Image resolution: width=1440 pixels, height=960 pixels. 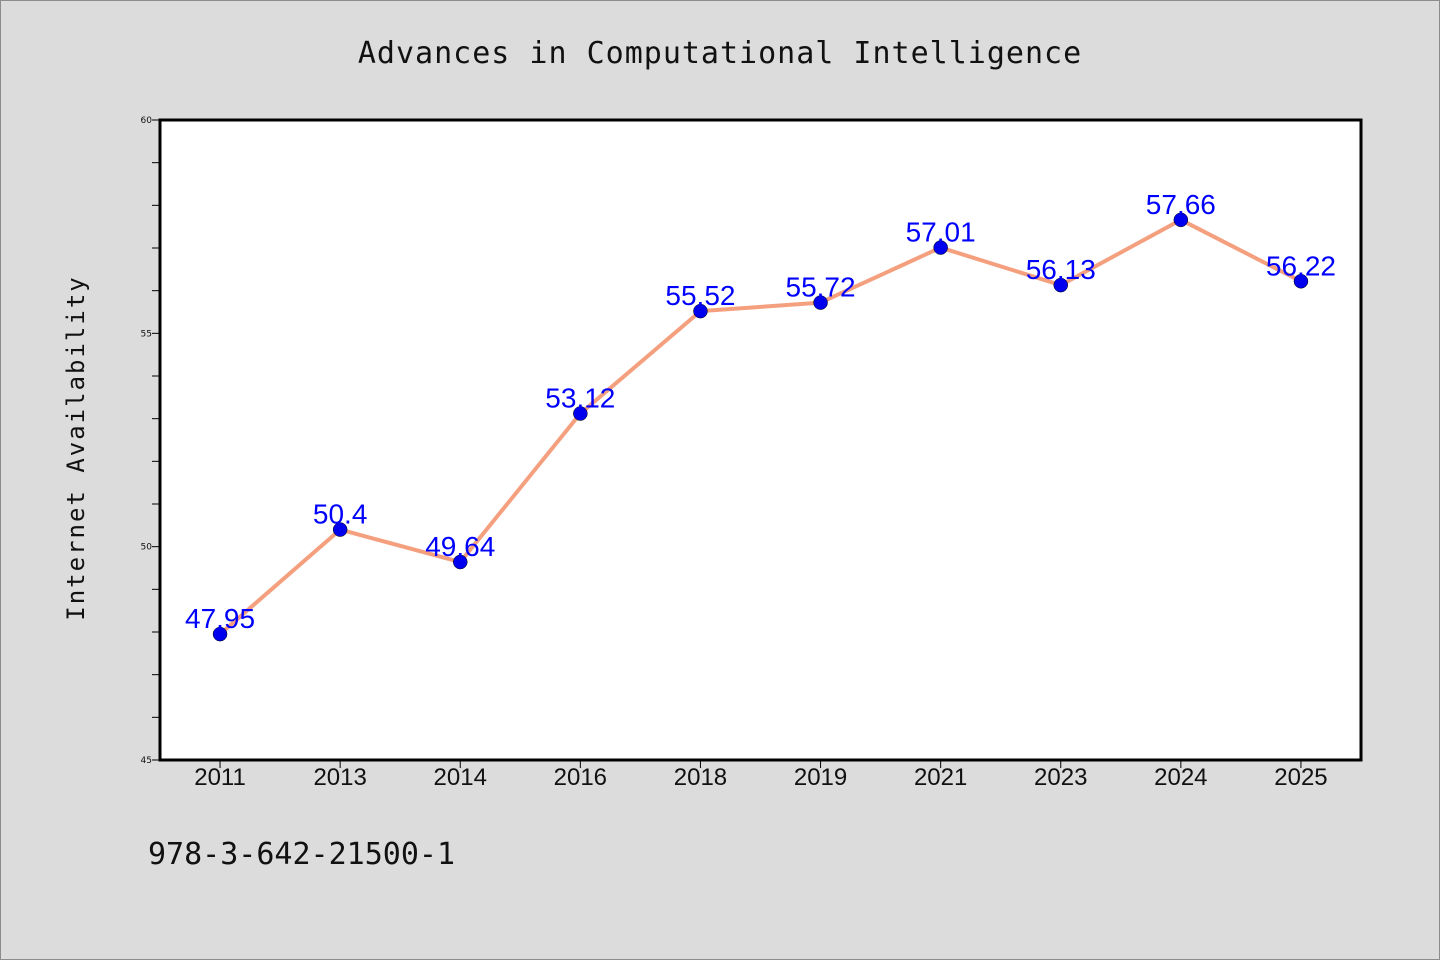 What do you see at coordinates (147, 548) in the screenshot?
I see `y-tick-label: 50` at bounding box center [147, 548].